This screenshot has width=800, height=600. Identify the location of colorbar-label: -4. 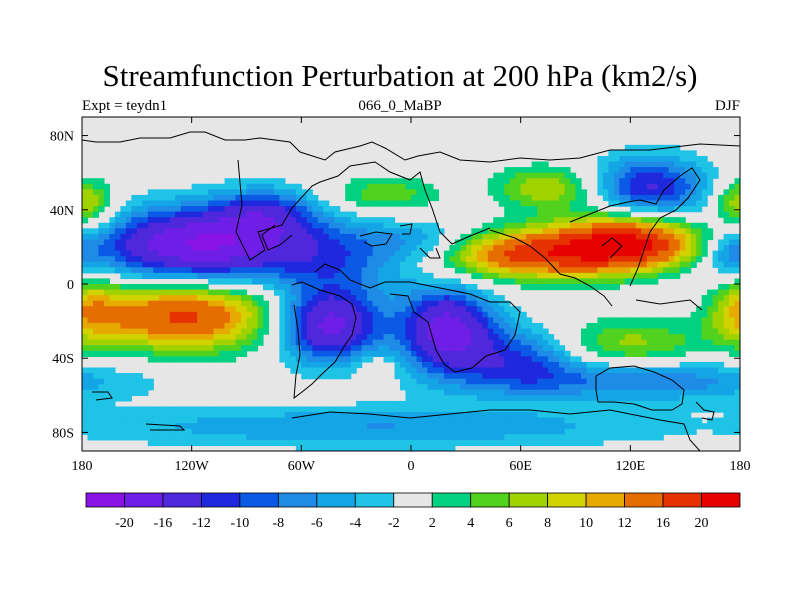
(355, 523).